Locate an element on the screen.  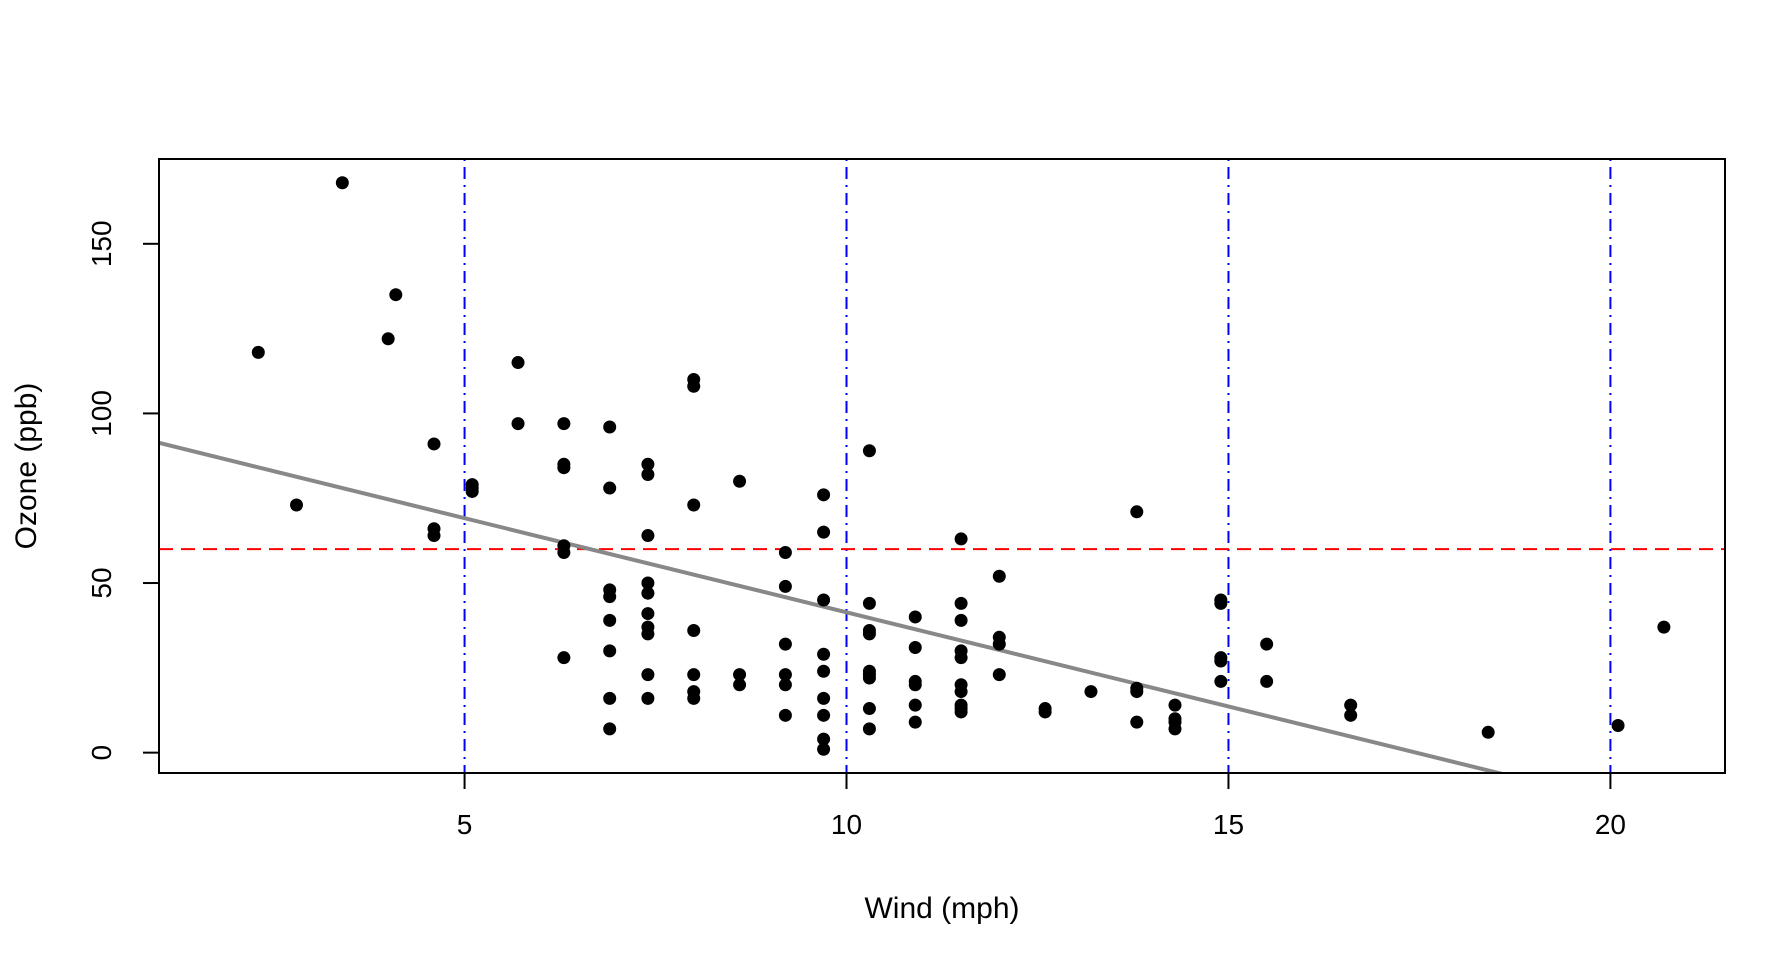
y-tick-label: 0 is located at coordinates (101, 753).